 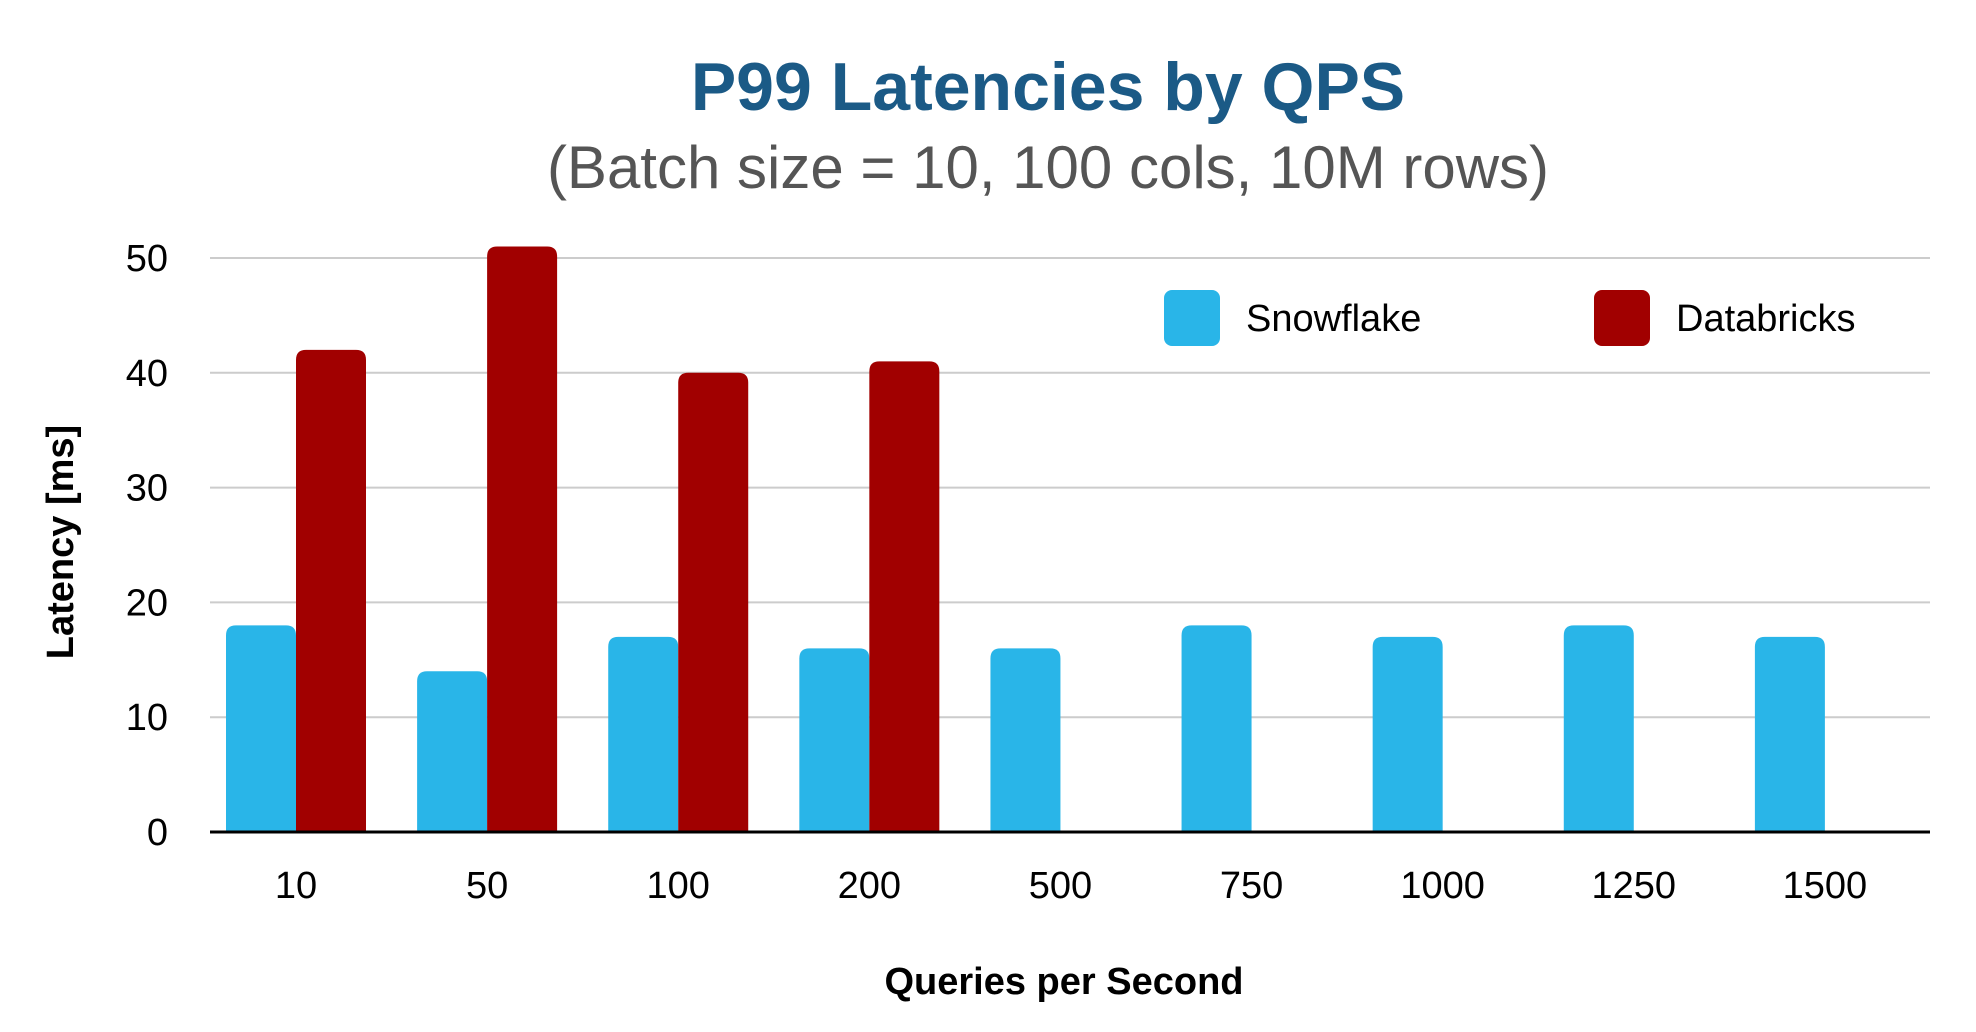 What do you see at coordinates (147, 259) in the screenshot?
I see `y-tick-label: 50` at bounding box center [147, 259].